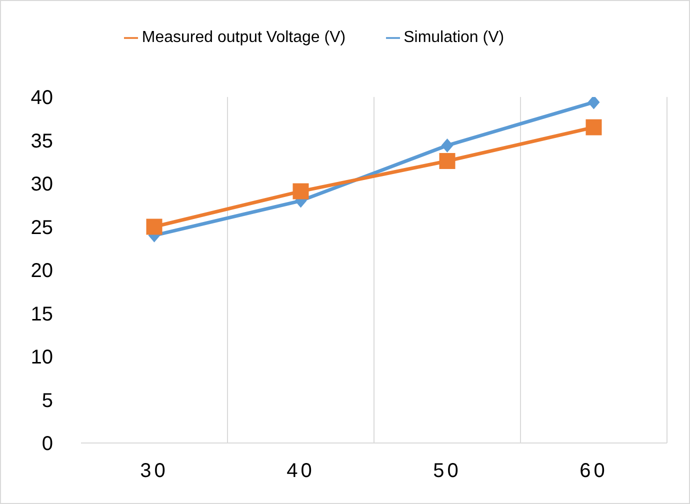  I want to click on y-tick-label: 0, so click(47, 444).